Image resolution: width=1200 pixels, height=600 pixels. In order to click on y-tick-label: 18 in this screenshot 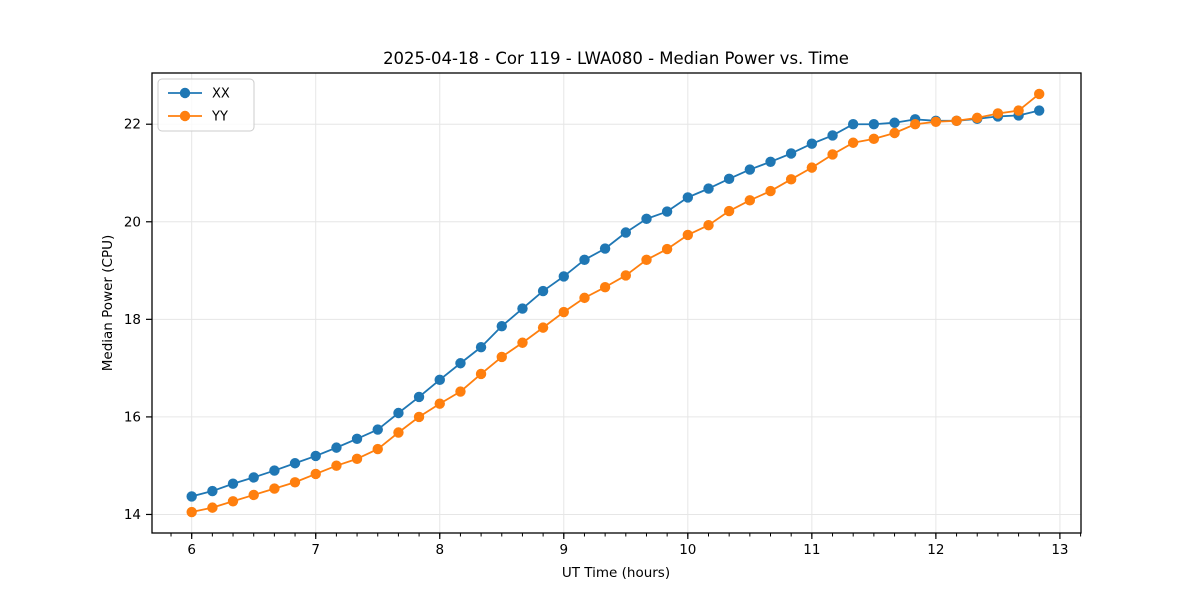, I will do `click(132, 320)`.